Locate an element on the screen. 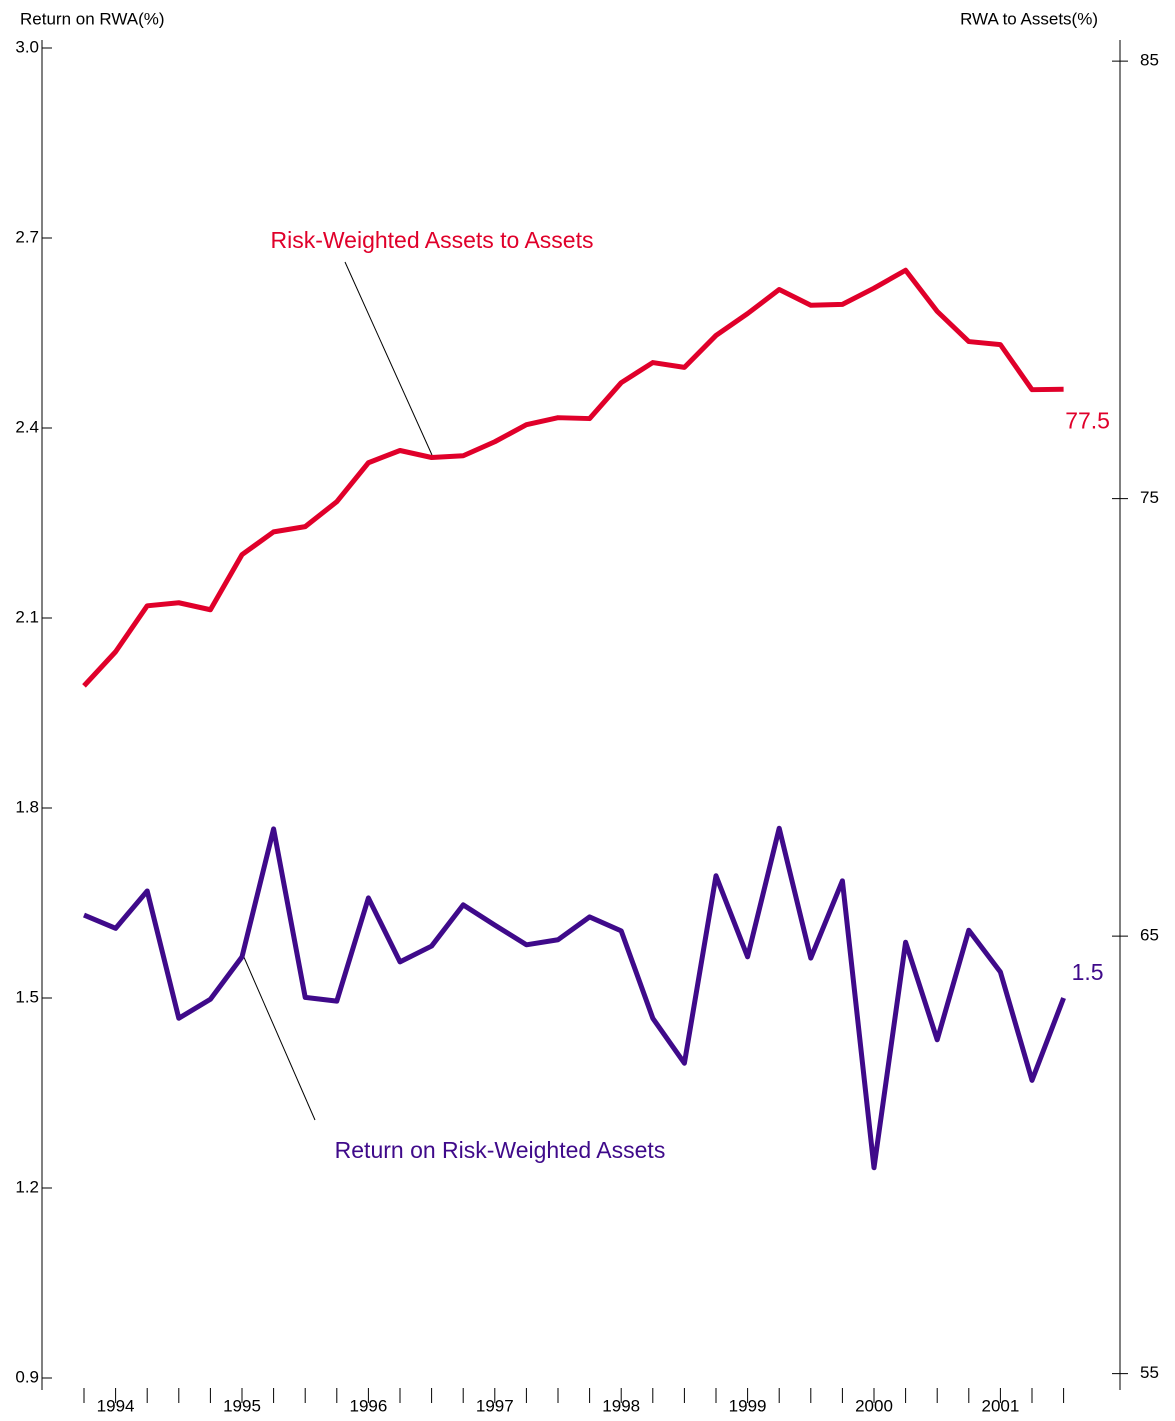  x-tick-label: 1995 is located at coordinates (242, 1405).